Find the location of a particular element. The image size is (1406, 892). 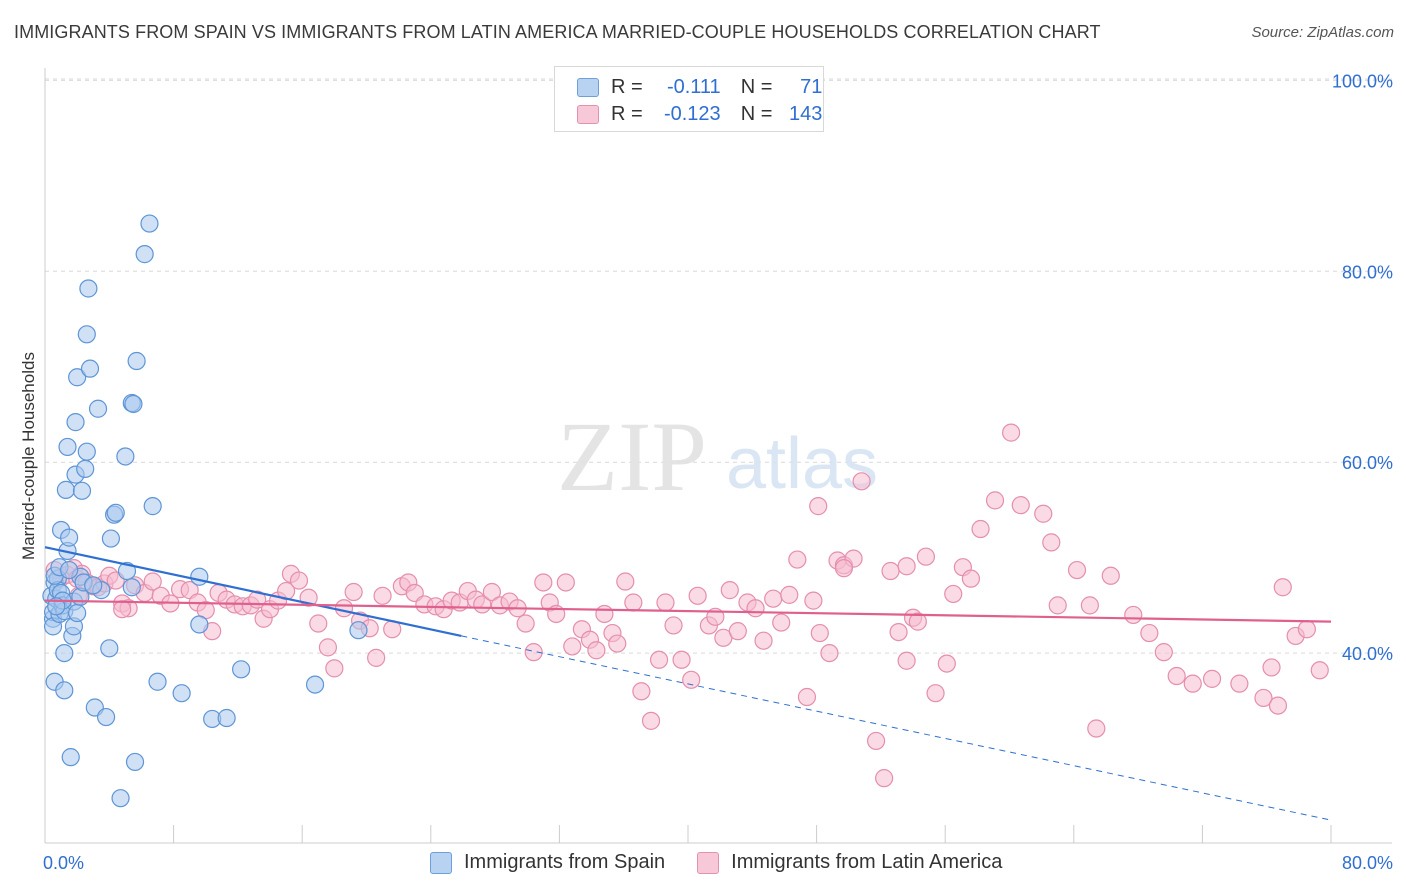

legend-item-spain: Immigrants from Spain is located at coordinates (547, 862).